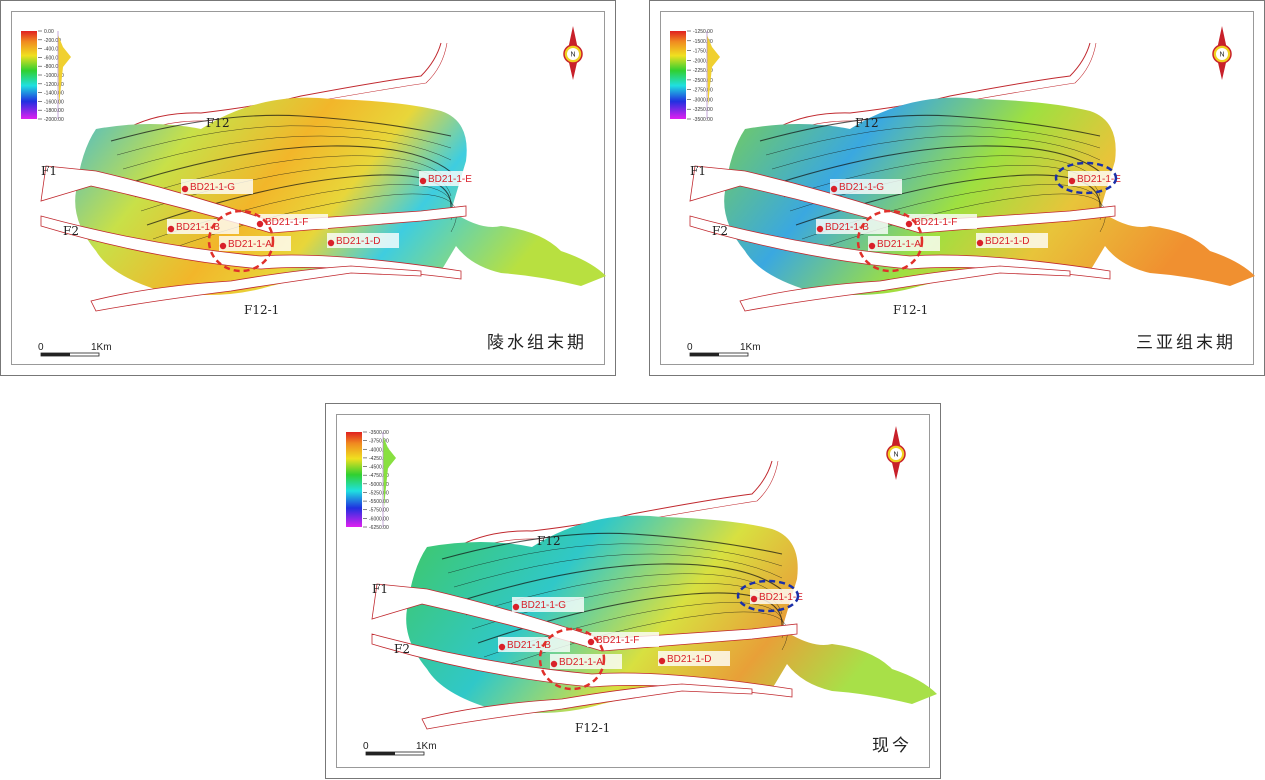  I want to click on well-label: BD21-1-F, so click(935, 222).